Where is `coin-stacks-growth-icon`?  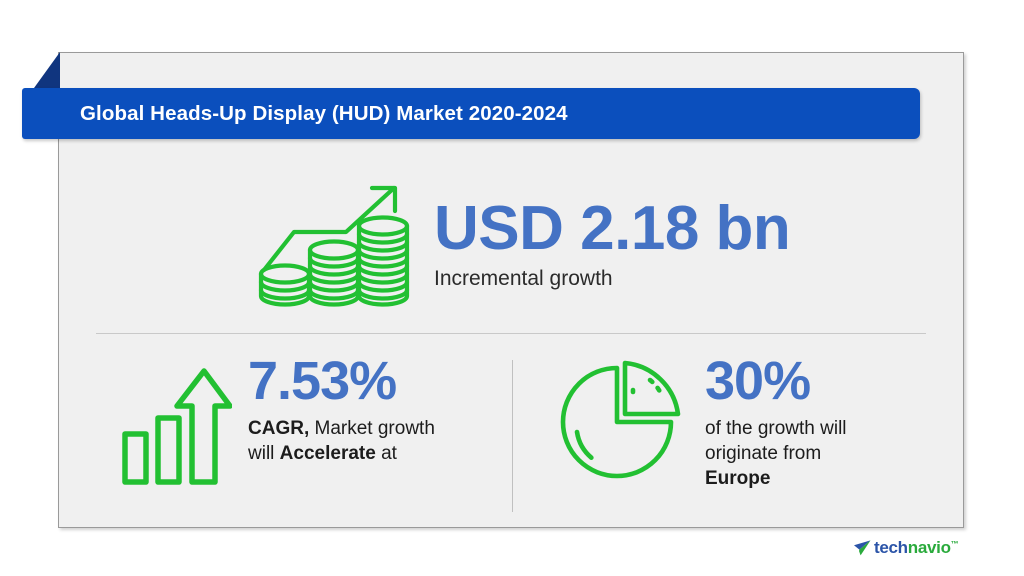 coin-stacks-growth-icon is located at coordinates (334, 246).